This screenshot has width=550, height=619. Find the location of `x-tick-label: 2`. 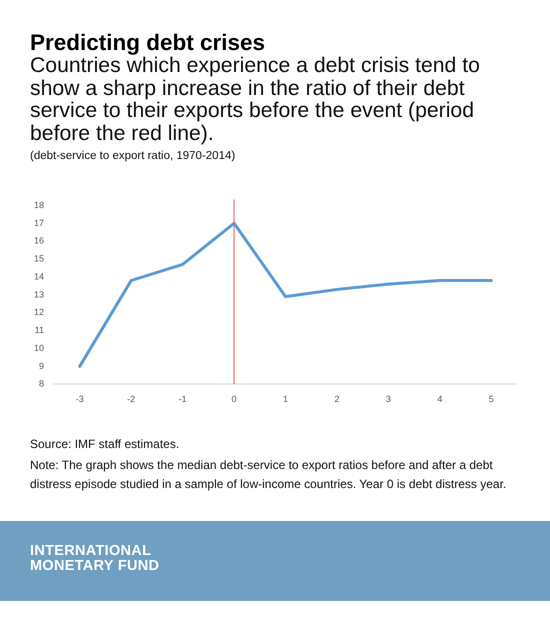

x-tick-label: 2 is located at coordinates (337, 399).